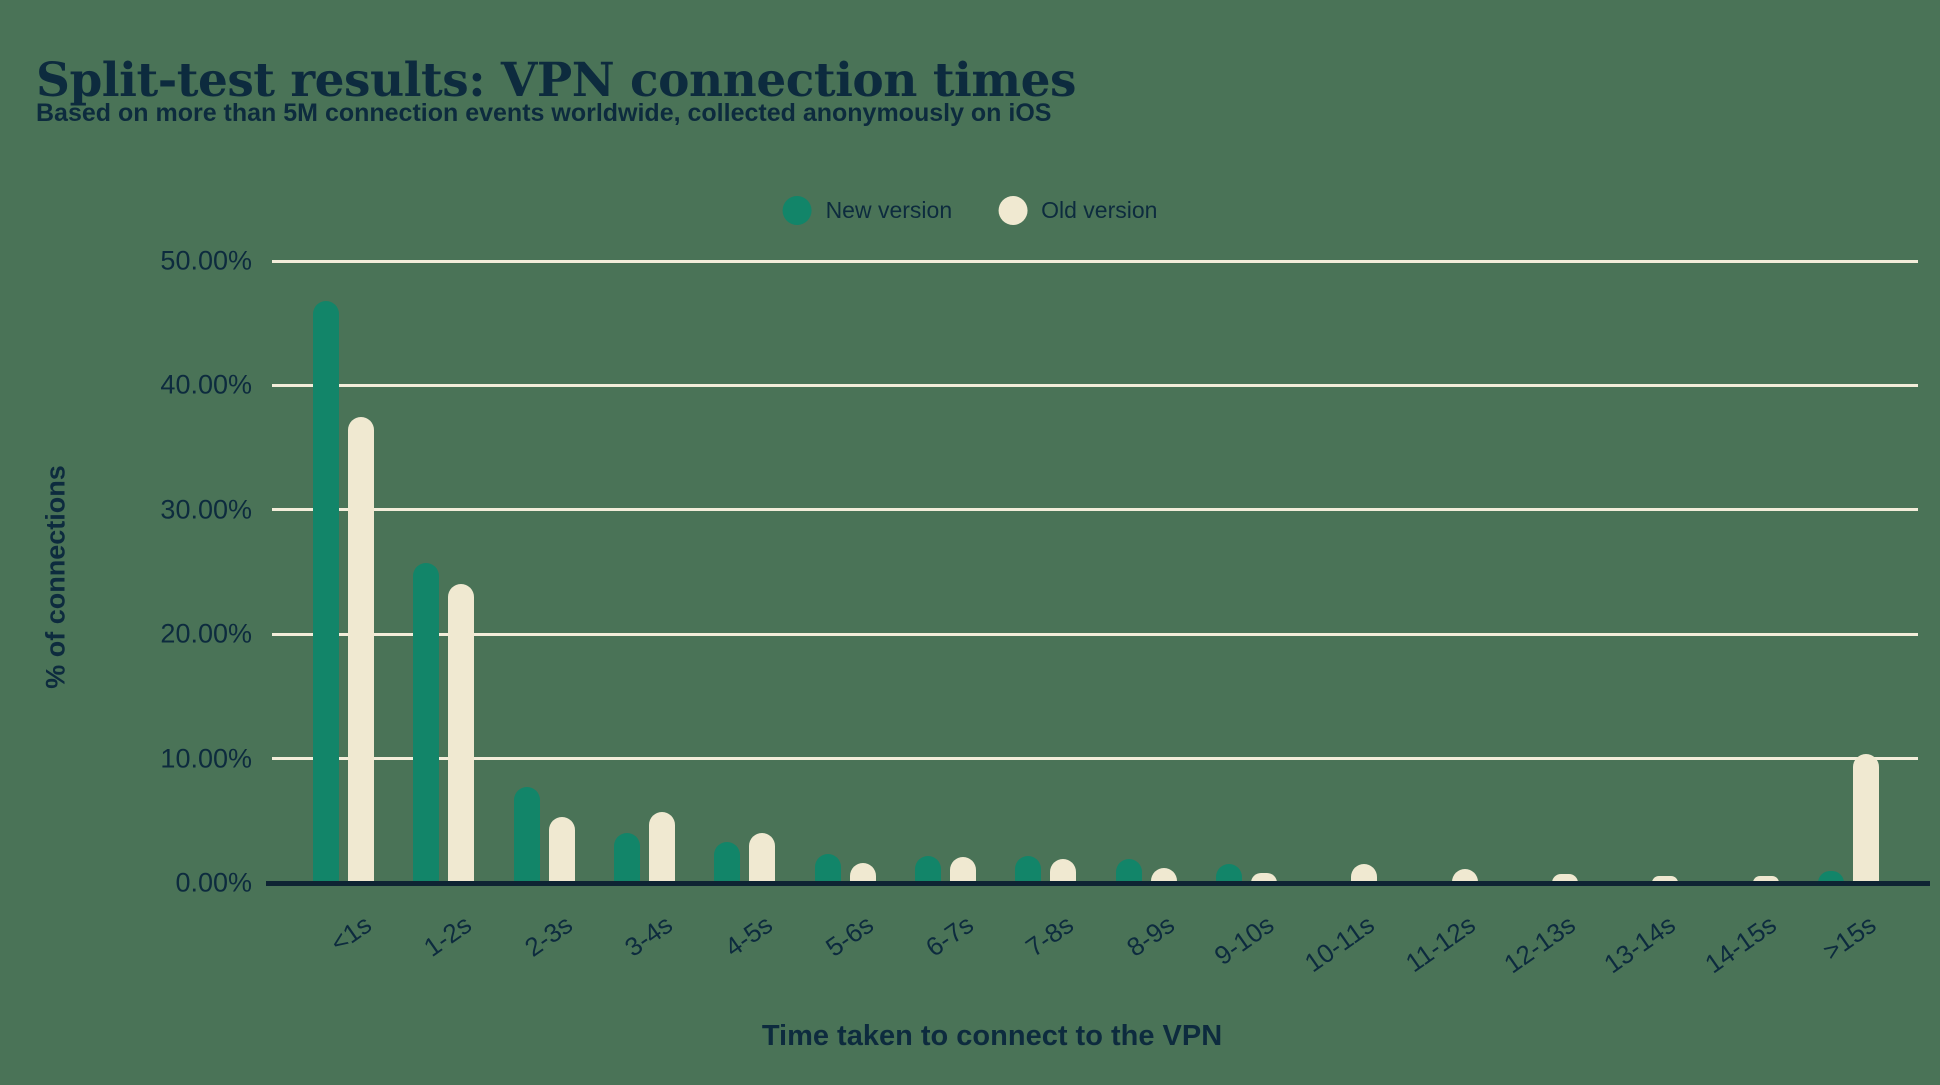 Image resolution: width=1940 pixels, height=1085 pixels. What do you see at coordinates (1364, 873) in the screenshot?
I see `bar-old-10-11s` at bounding box center [1364, 873].